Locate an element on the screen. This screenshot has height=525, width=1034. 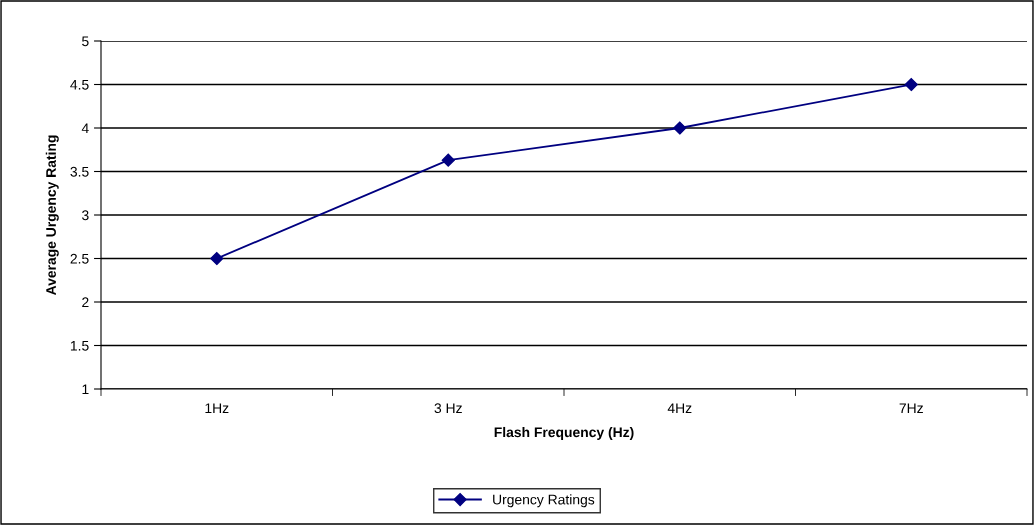
y-tick-label: 4.5 is located at coordinates (79, 84).